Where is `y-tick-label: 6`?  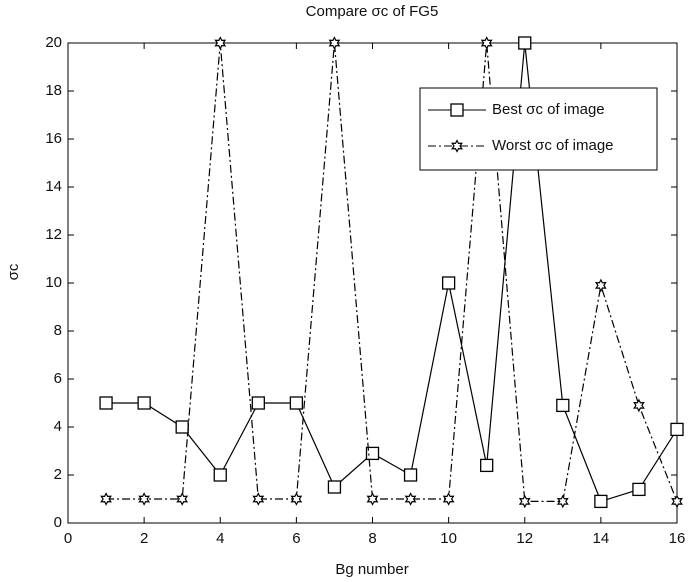 y-tick-label: 6 is located at coordinates (58, 378).